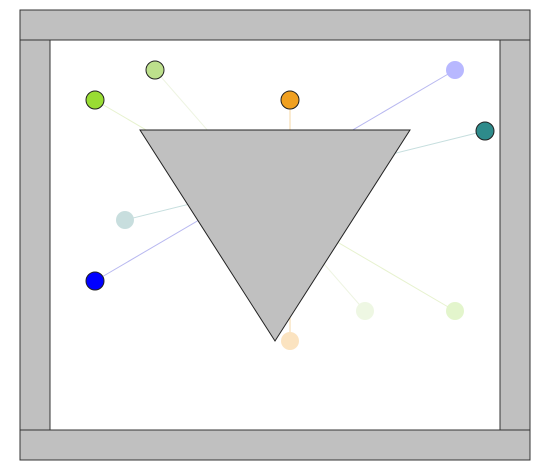 The height and width of the screenshot is (474, 552). I want to click on blue-target-dot, so click(455, 70).